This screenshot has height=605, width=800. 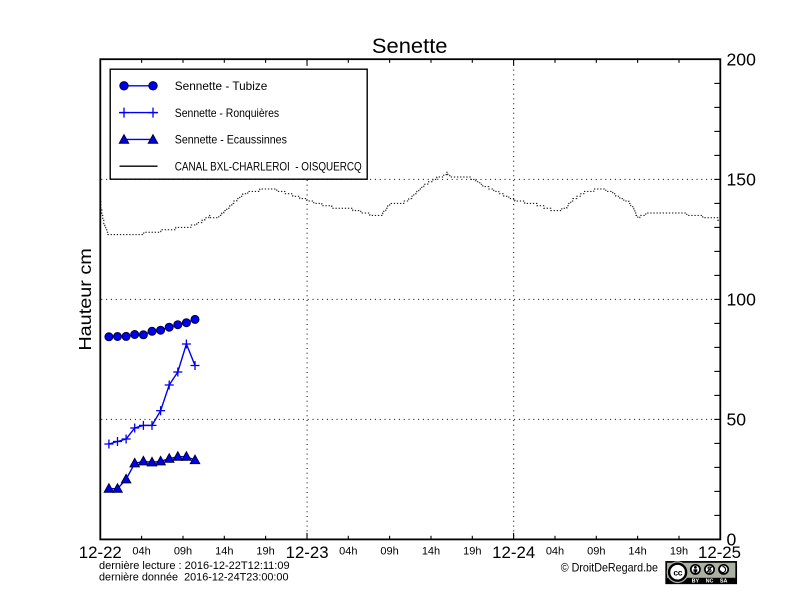 What do you see at coordinates (742, 59) in the screenshot?
I see `svg-text: 200` at bounding box center [742, 59].